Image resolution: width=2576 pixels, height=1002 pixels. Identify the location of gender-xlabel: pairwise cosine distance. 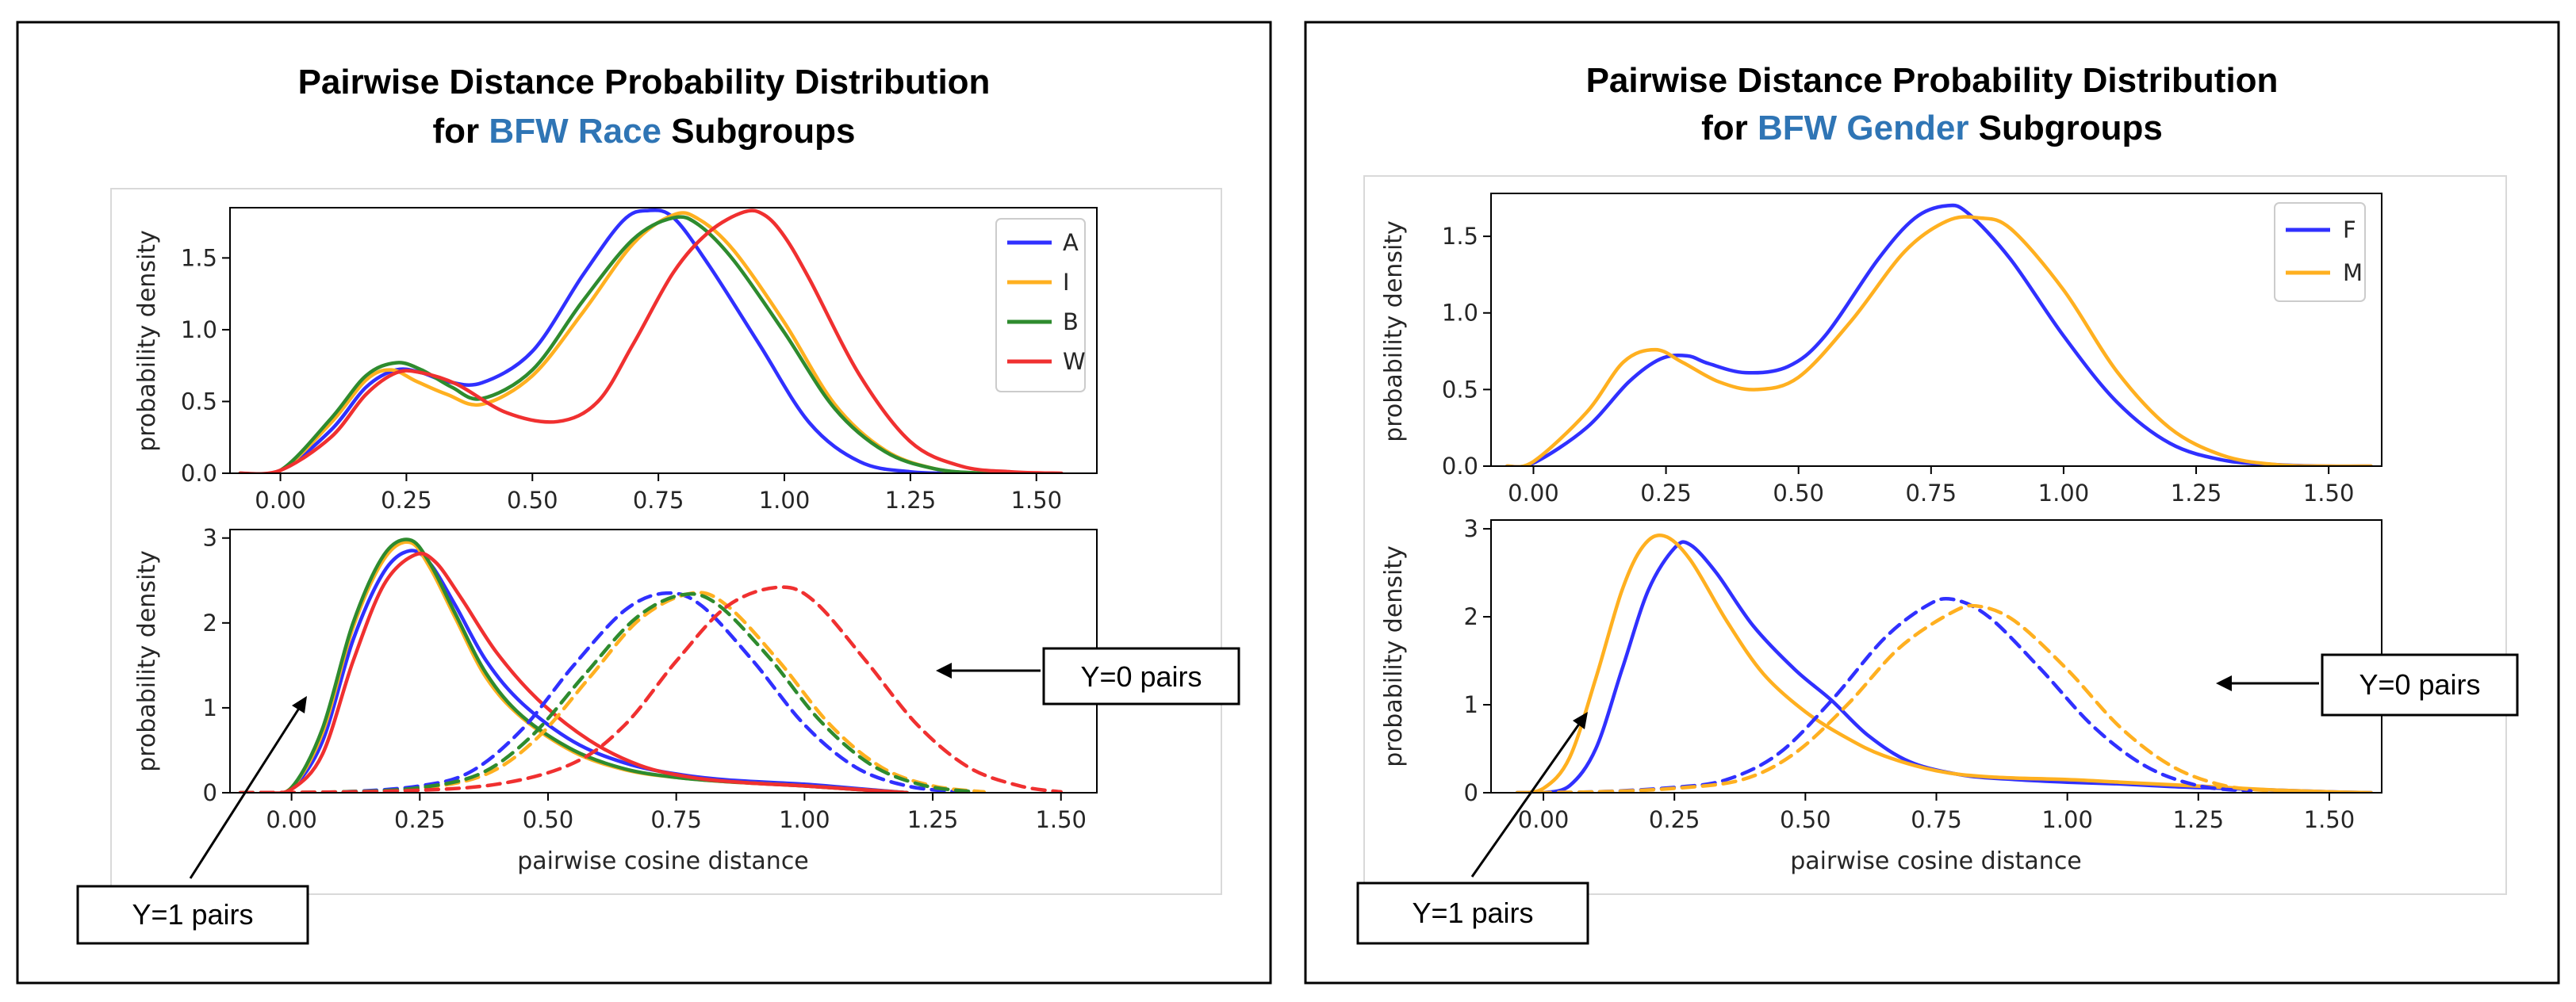
(1936, 861).